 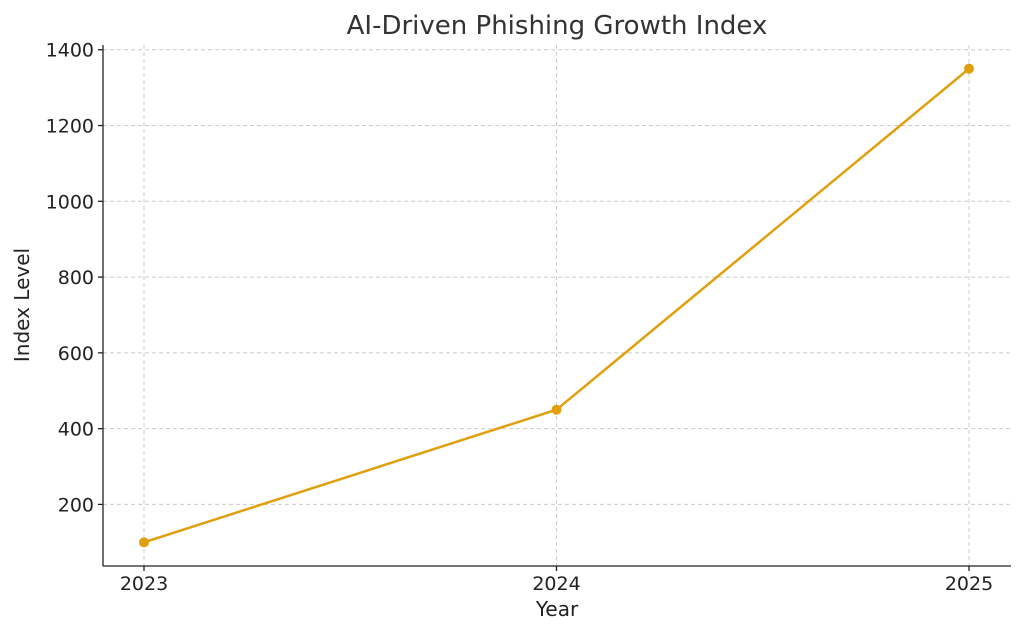 I want to click on x-tick-label: 2023, so click(x=144, y=584).